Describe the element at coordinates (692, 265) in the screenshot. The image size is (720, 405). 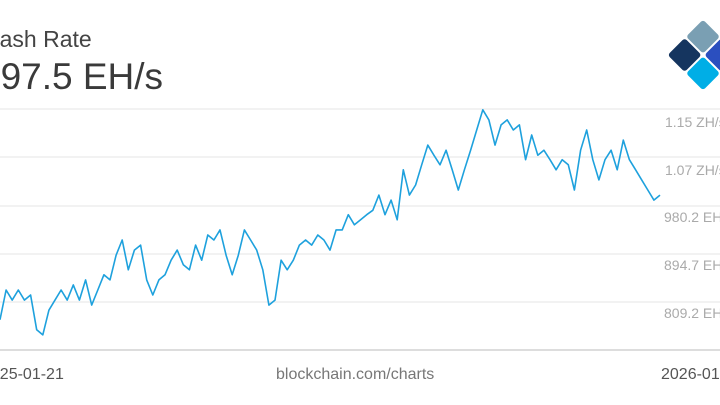
I see `y-tick-label: 894.7 EH/s` at that location.